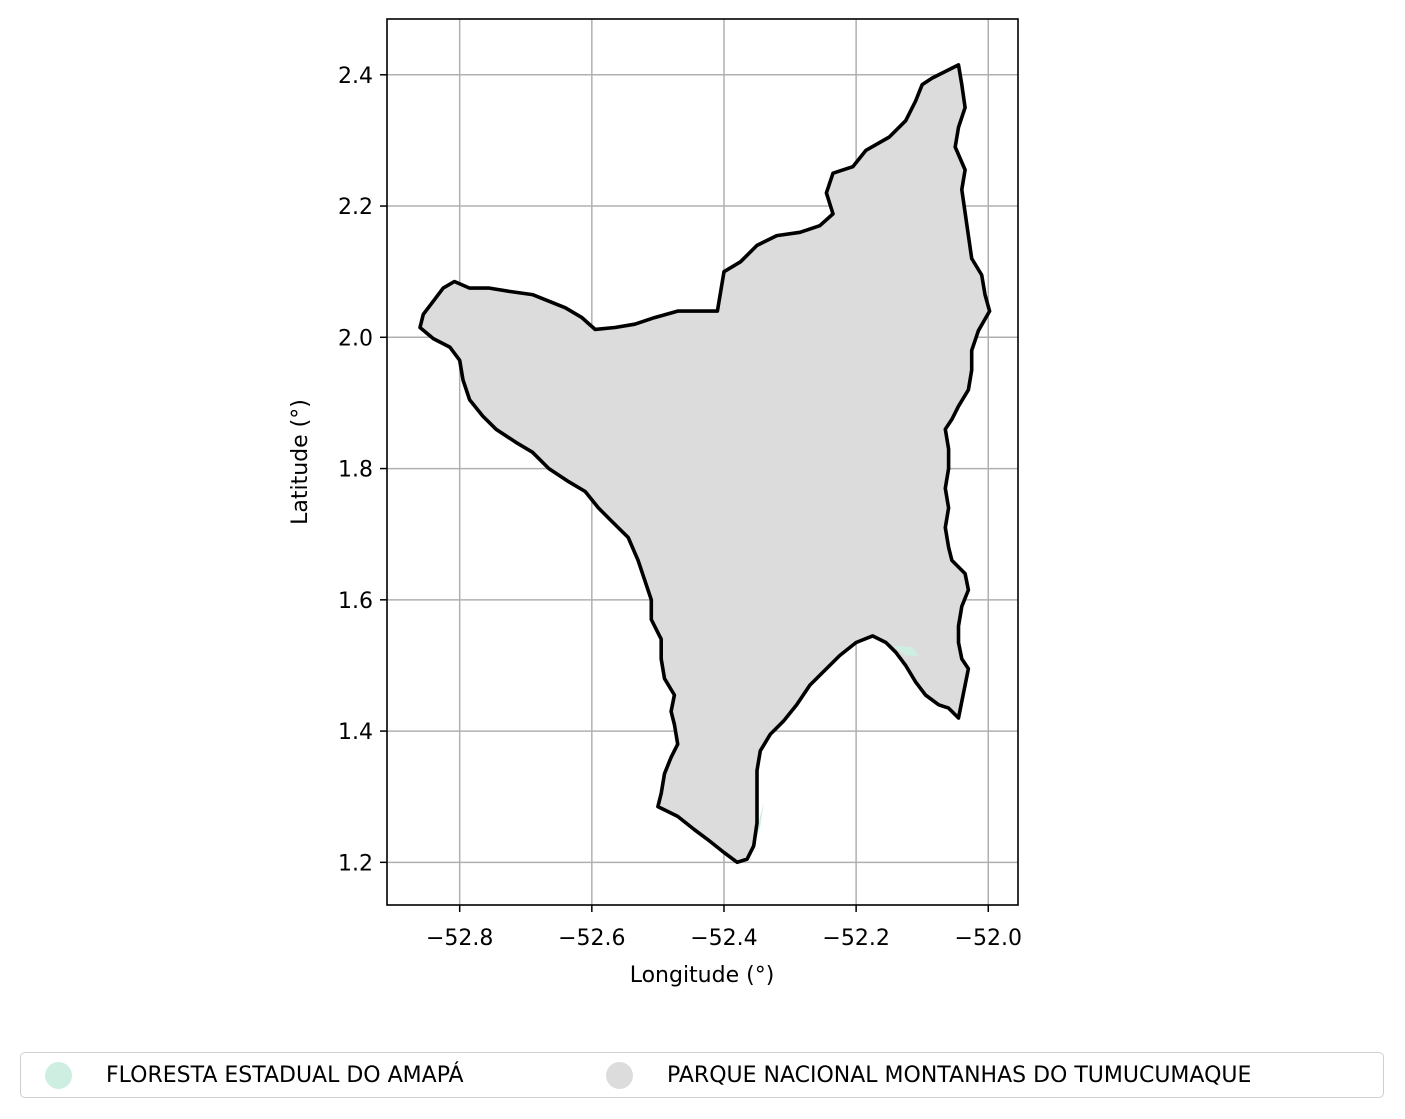 The image size is (1405, 1119). What do you see at coordinates (959, 1075) in the screenshot?
I see `legend-label: PARQUE NACIONAL MONTANHAS DO TUMUCUMAQUE` at bounding box center [959, 1075].